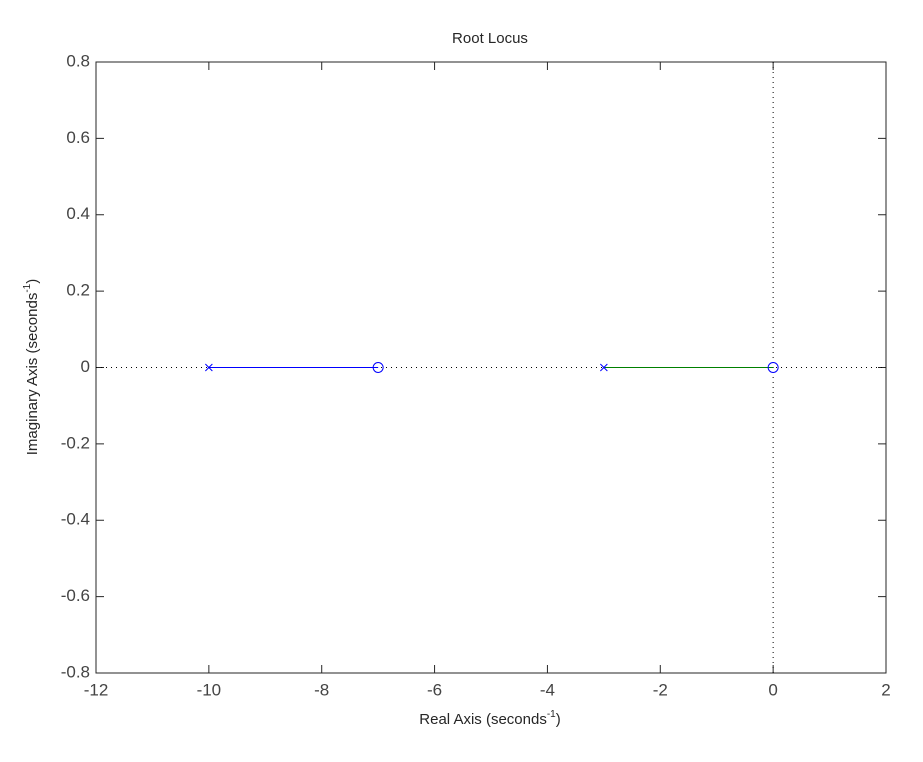 The image size is (923, 762). What do you see at coordinates (551, 714) in the screenshot?
I see `x-label-sup: -1` at bounding box center [551, 714].